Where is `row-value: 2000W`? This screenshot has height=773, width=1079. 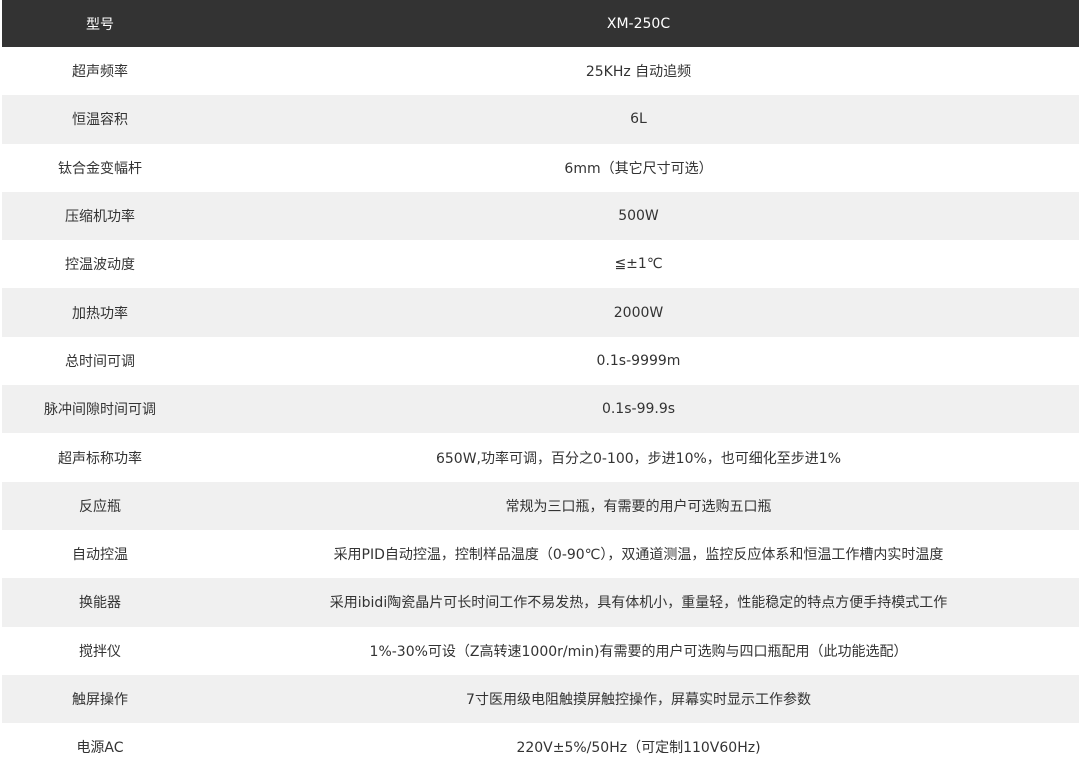 row-value: 2000W is located at coordinates (638, 312).